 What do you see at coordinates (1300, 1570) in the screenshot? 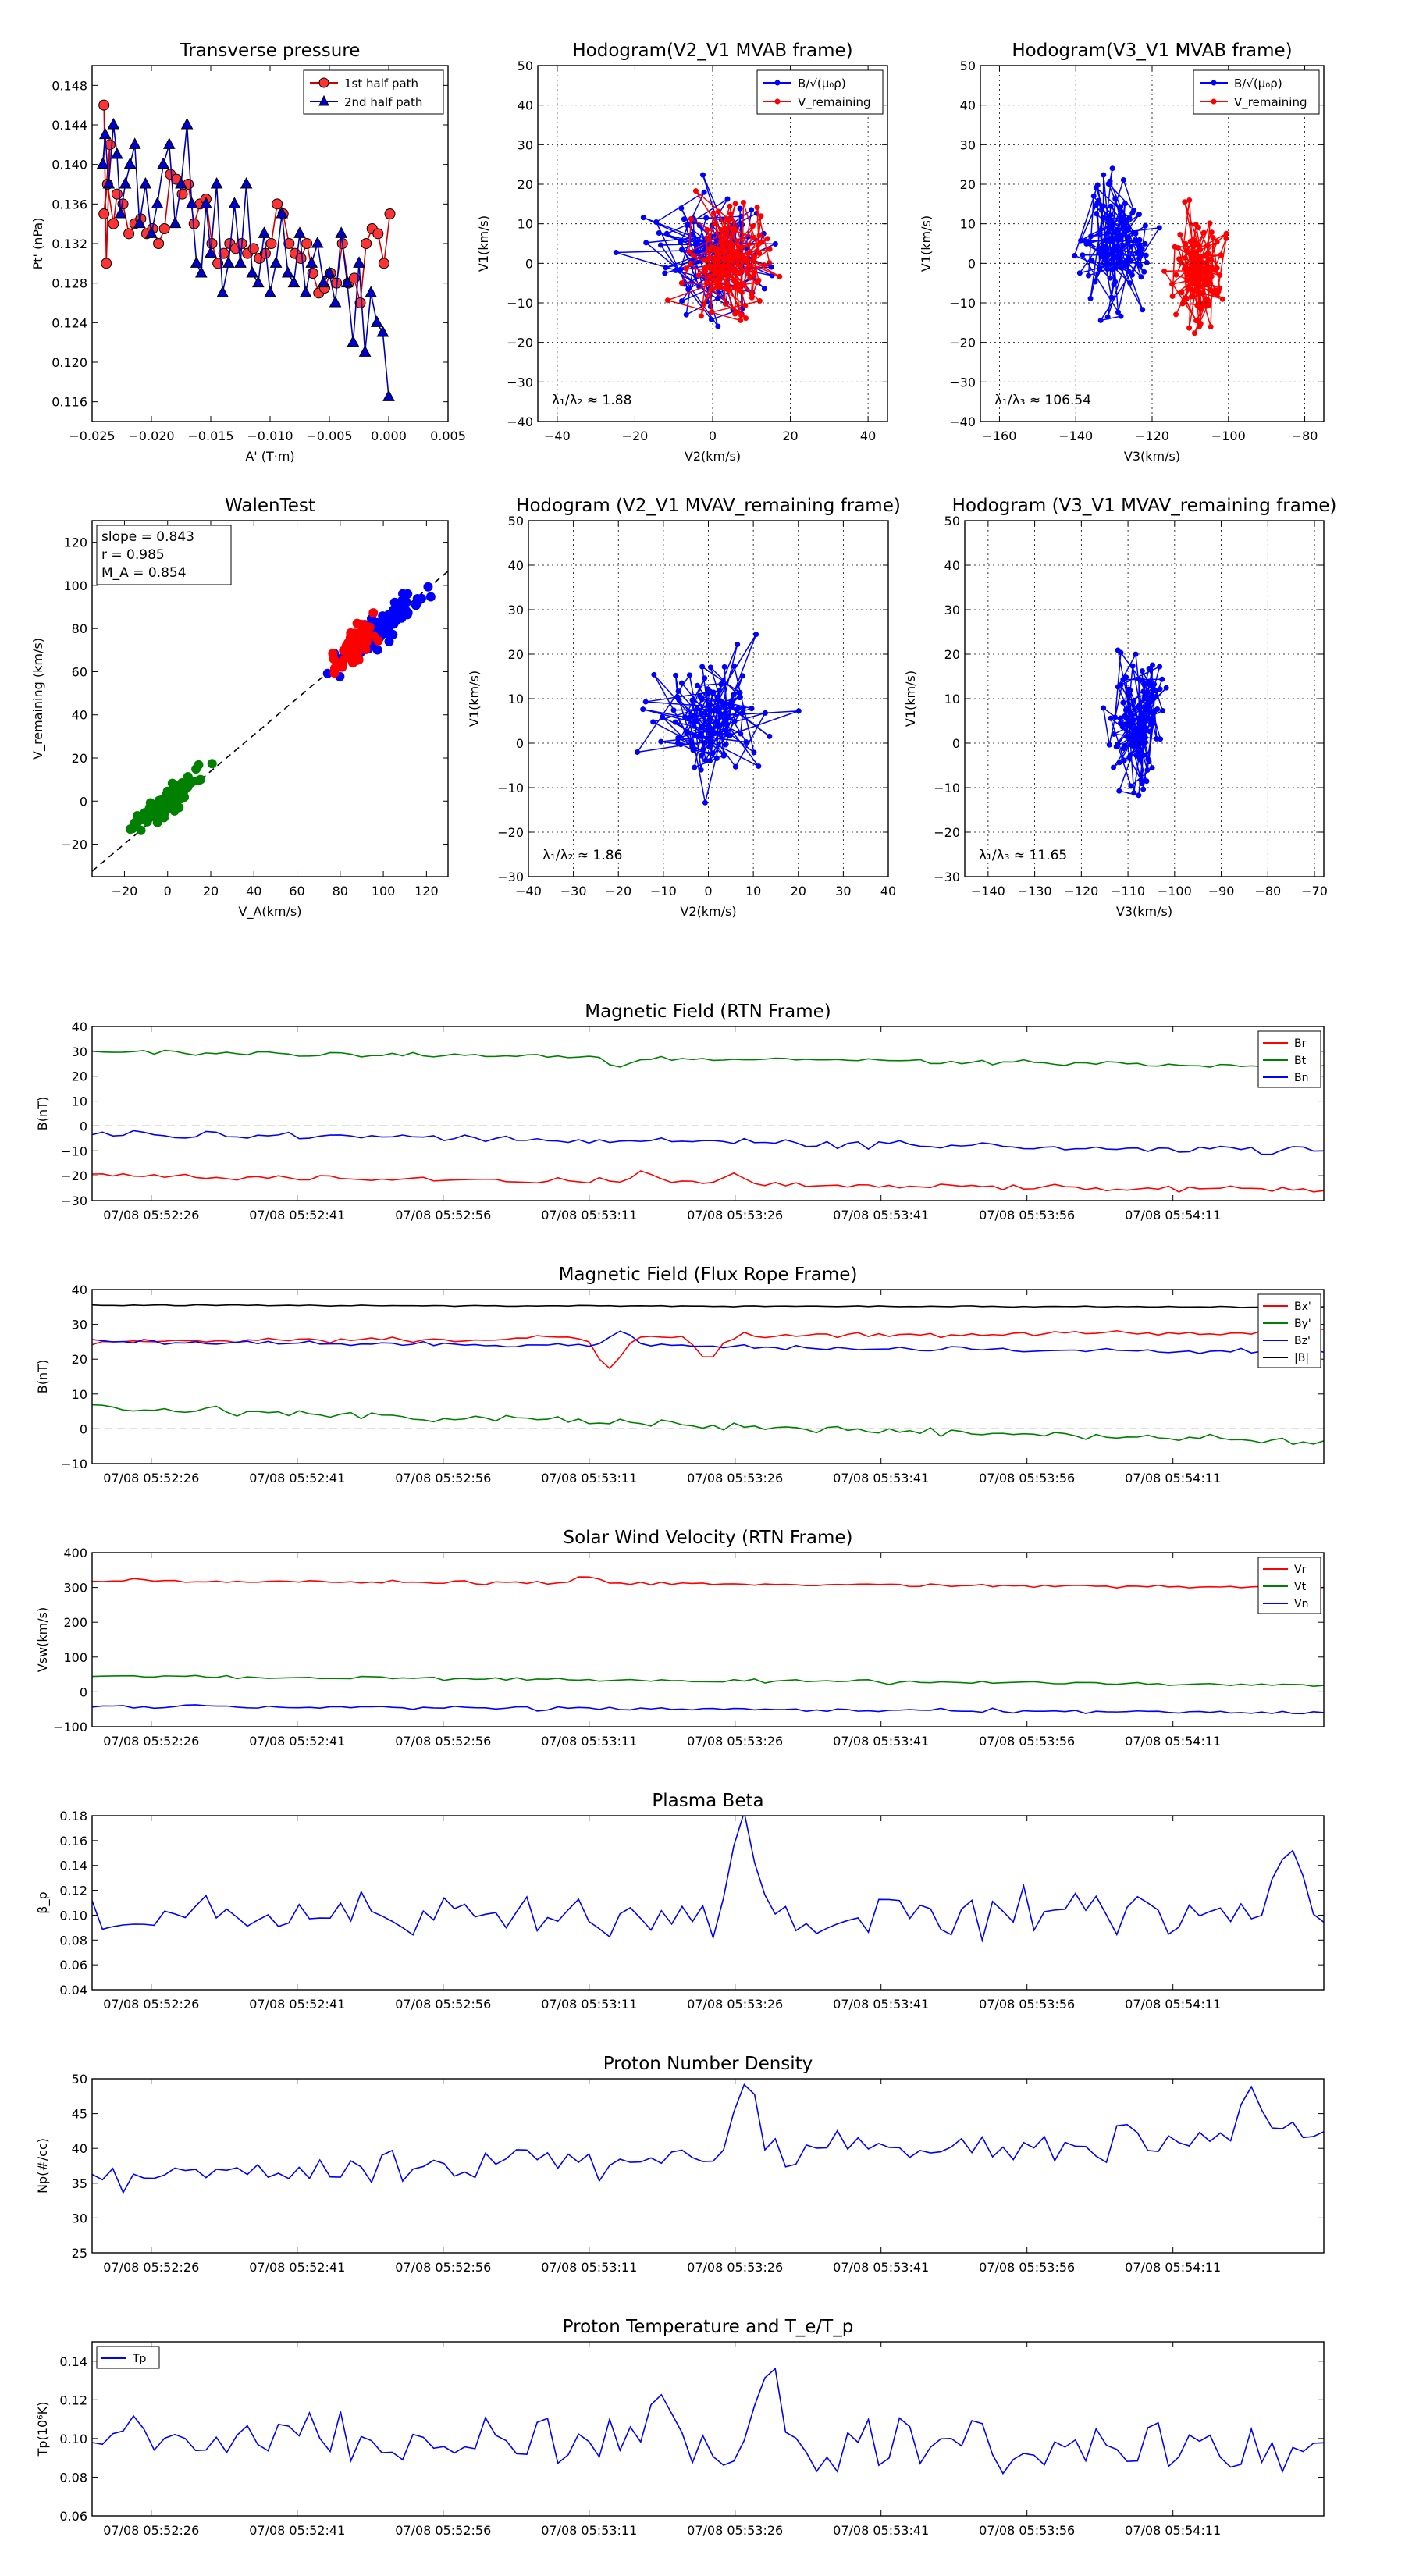
I see `legend-label: Vr` at bounding box center [1300, 1570].